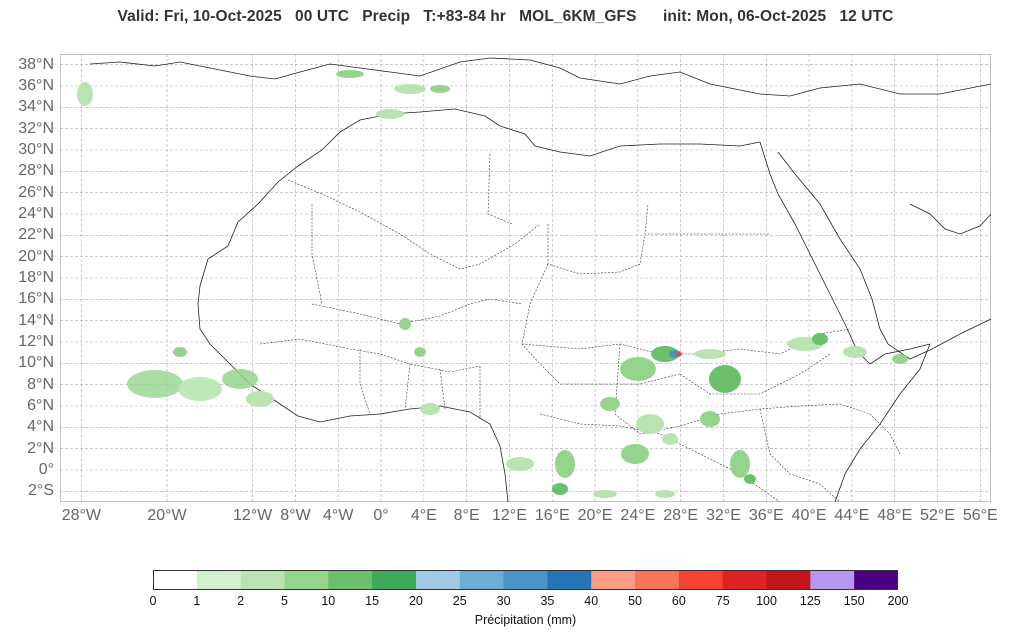 This screenshot has width=1011, height=641. What do you see at coordinates (898, 601) in the screenshot?
I see `colorbar-tick-label: 200` at bounding box center [898, 601].